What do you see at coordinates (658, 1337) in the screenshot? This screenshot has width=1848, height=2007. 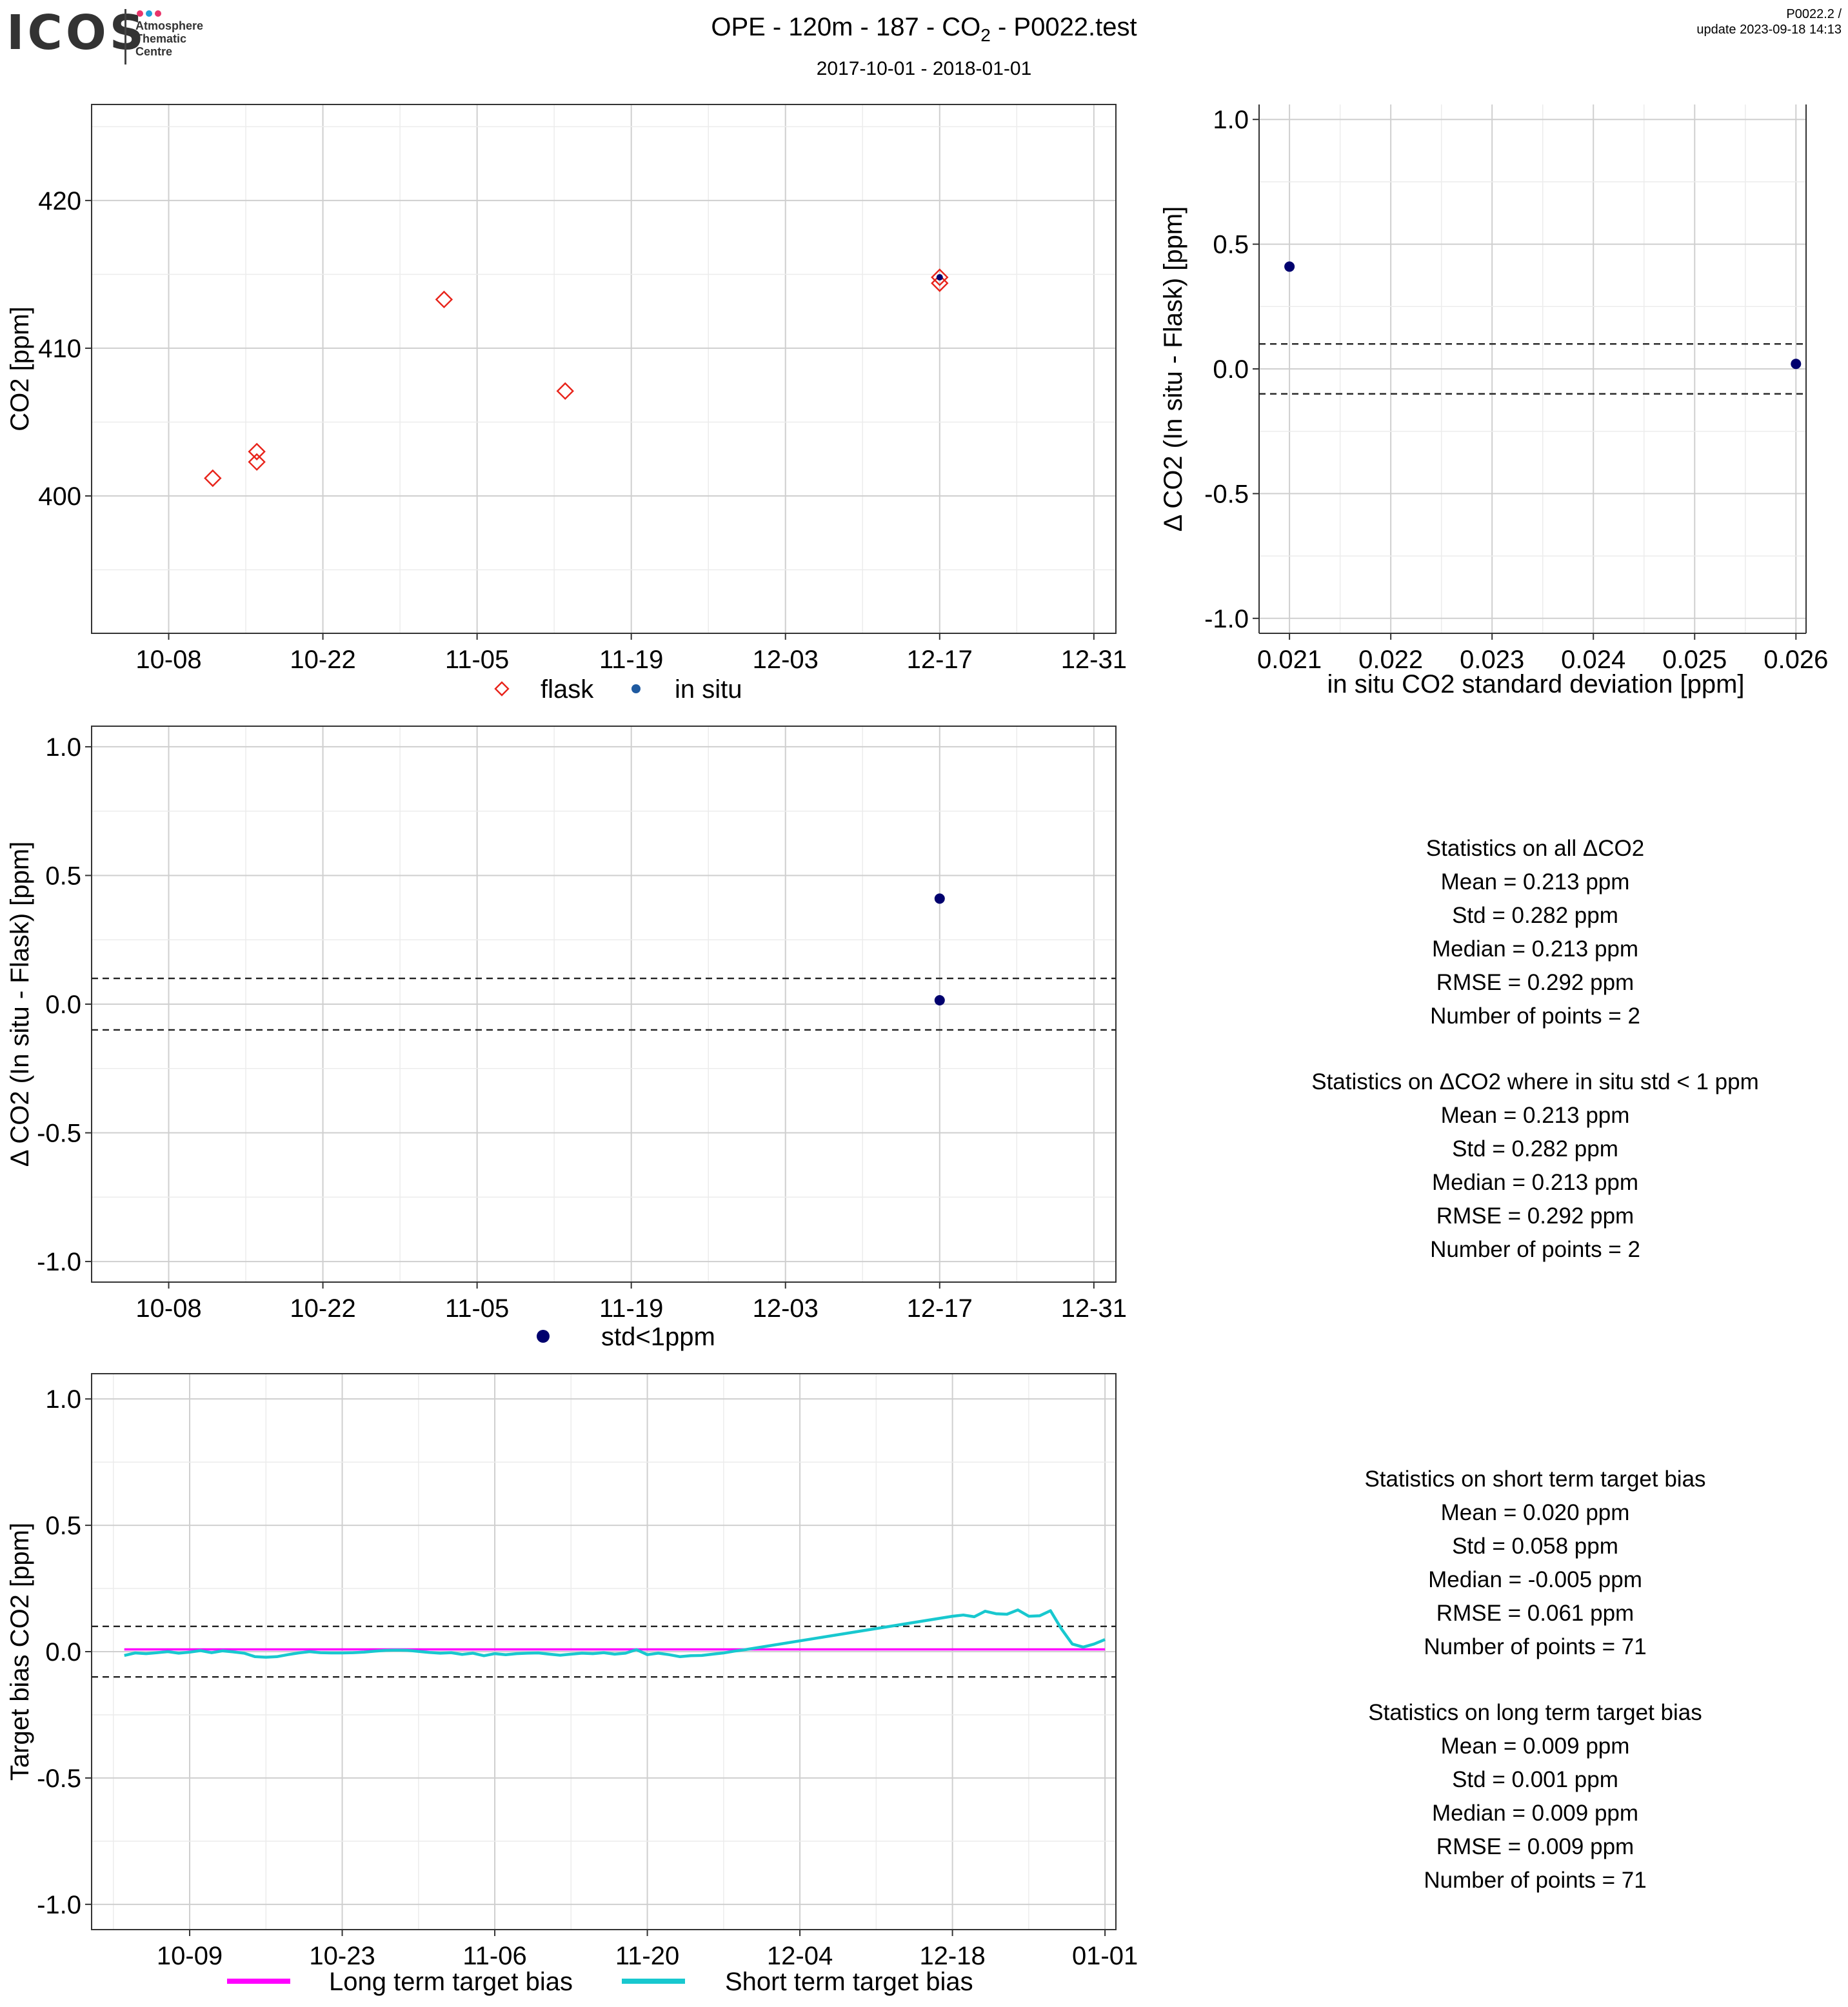 I see `legend-label: std<1ppm` at bounding box center [658, 1337].